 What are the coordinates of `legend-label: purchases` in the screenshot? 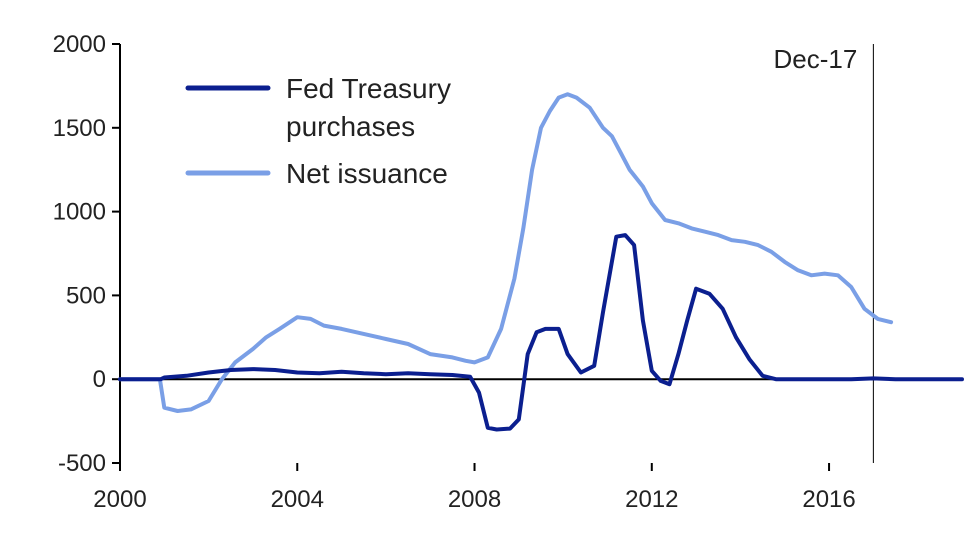 It's located at (350, 126).